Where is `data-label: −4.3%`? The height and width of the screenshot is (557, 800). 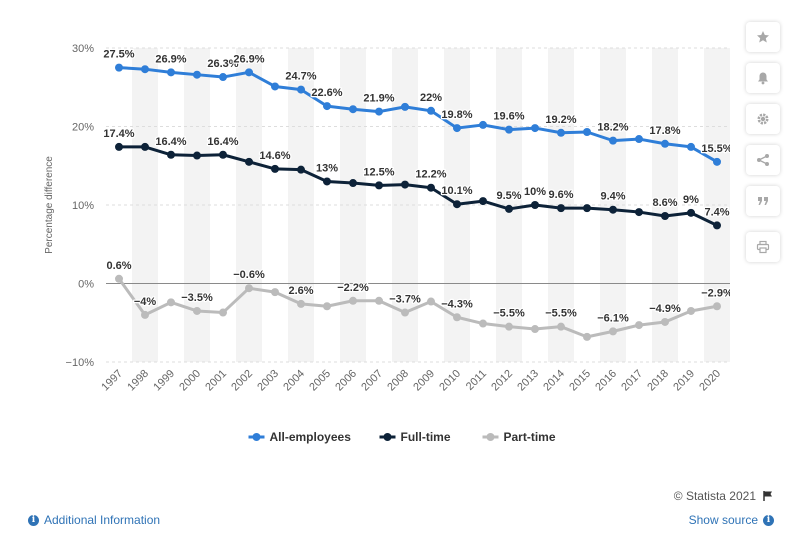 data-label: −4.3% is located at coordinates (457, 304).